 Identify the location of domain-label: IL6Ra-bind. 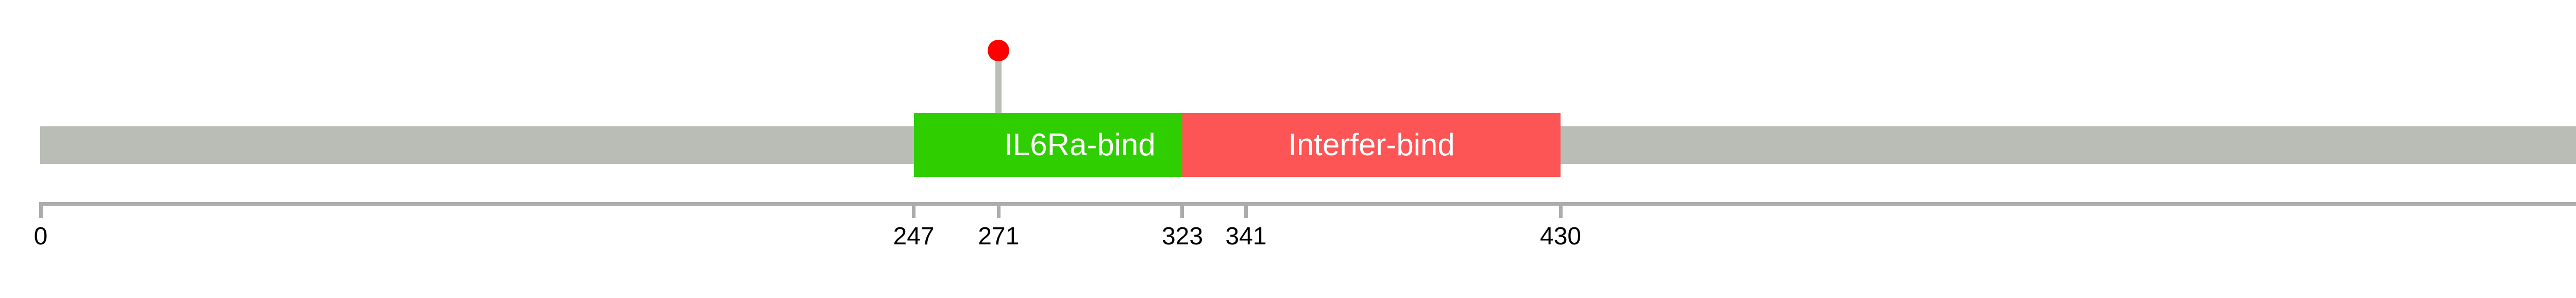
(1080, 144).